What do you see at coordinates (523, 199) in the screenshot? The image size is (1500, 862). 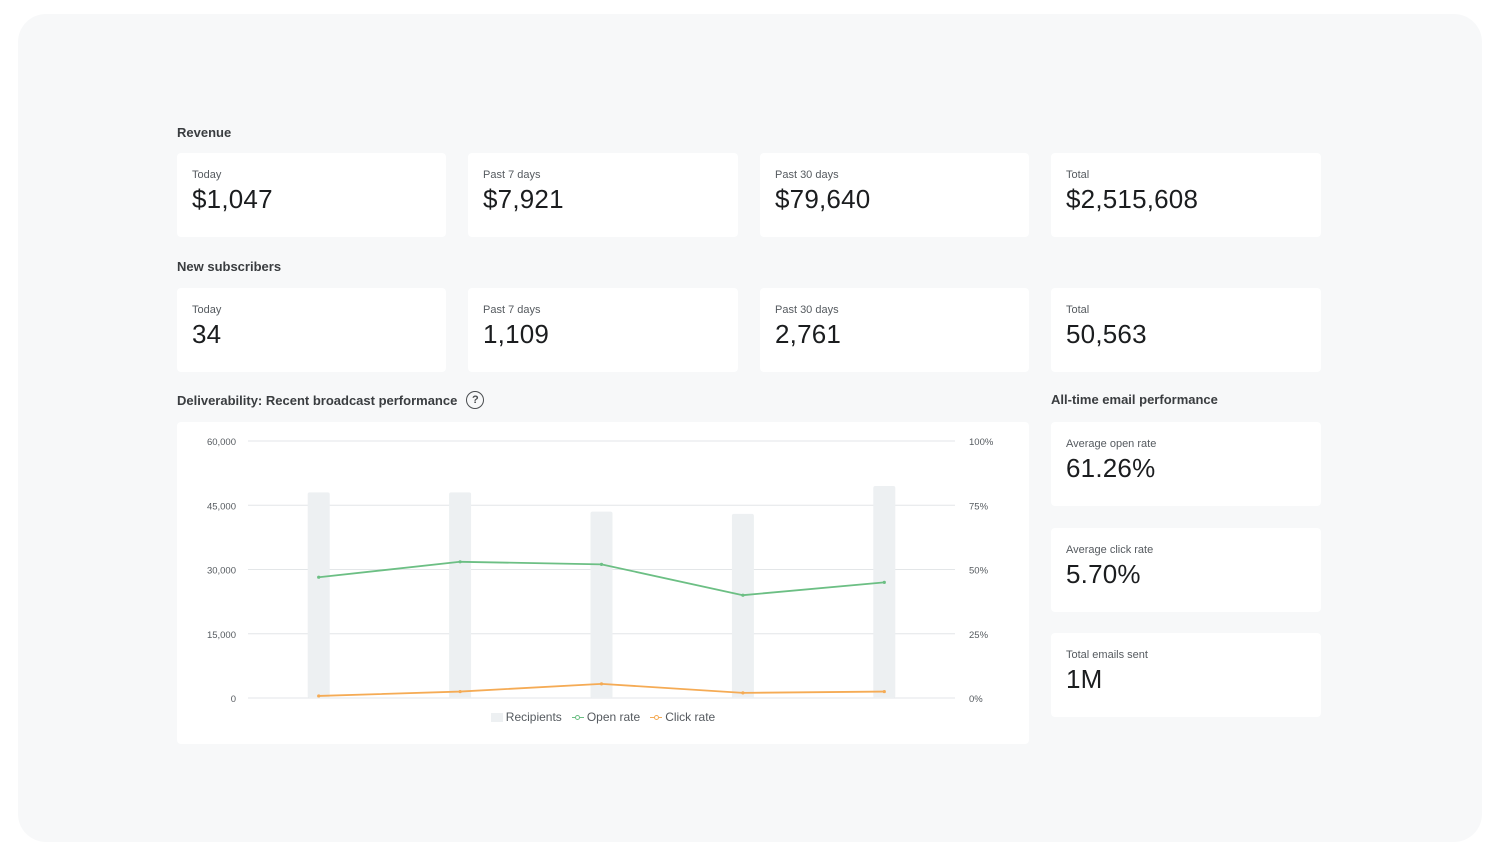 I see `card-value: $7,921` at bounding box center [523, 199].